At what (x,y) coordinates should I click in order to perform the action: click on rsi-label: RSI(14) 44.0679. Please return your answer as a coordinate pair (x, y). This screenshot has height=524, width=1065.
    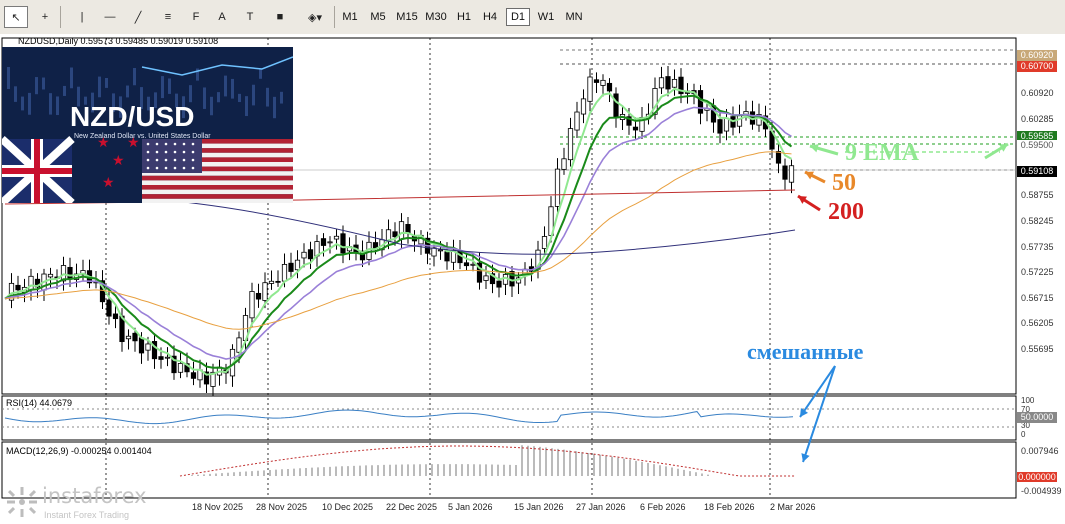
    Looking at the image, I should click on (39, 403).